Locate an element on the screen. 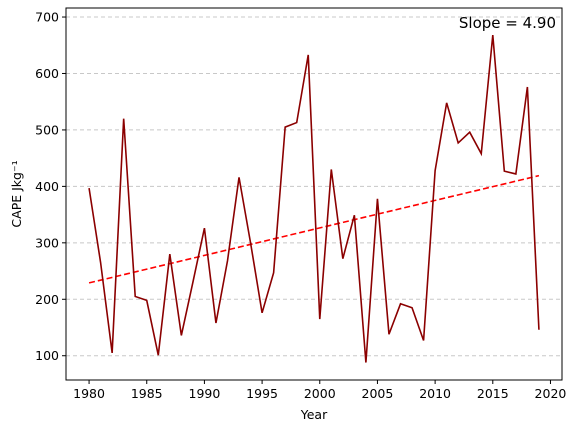  x-tick-label: 2005 is located at coordinates (378, 393).